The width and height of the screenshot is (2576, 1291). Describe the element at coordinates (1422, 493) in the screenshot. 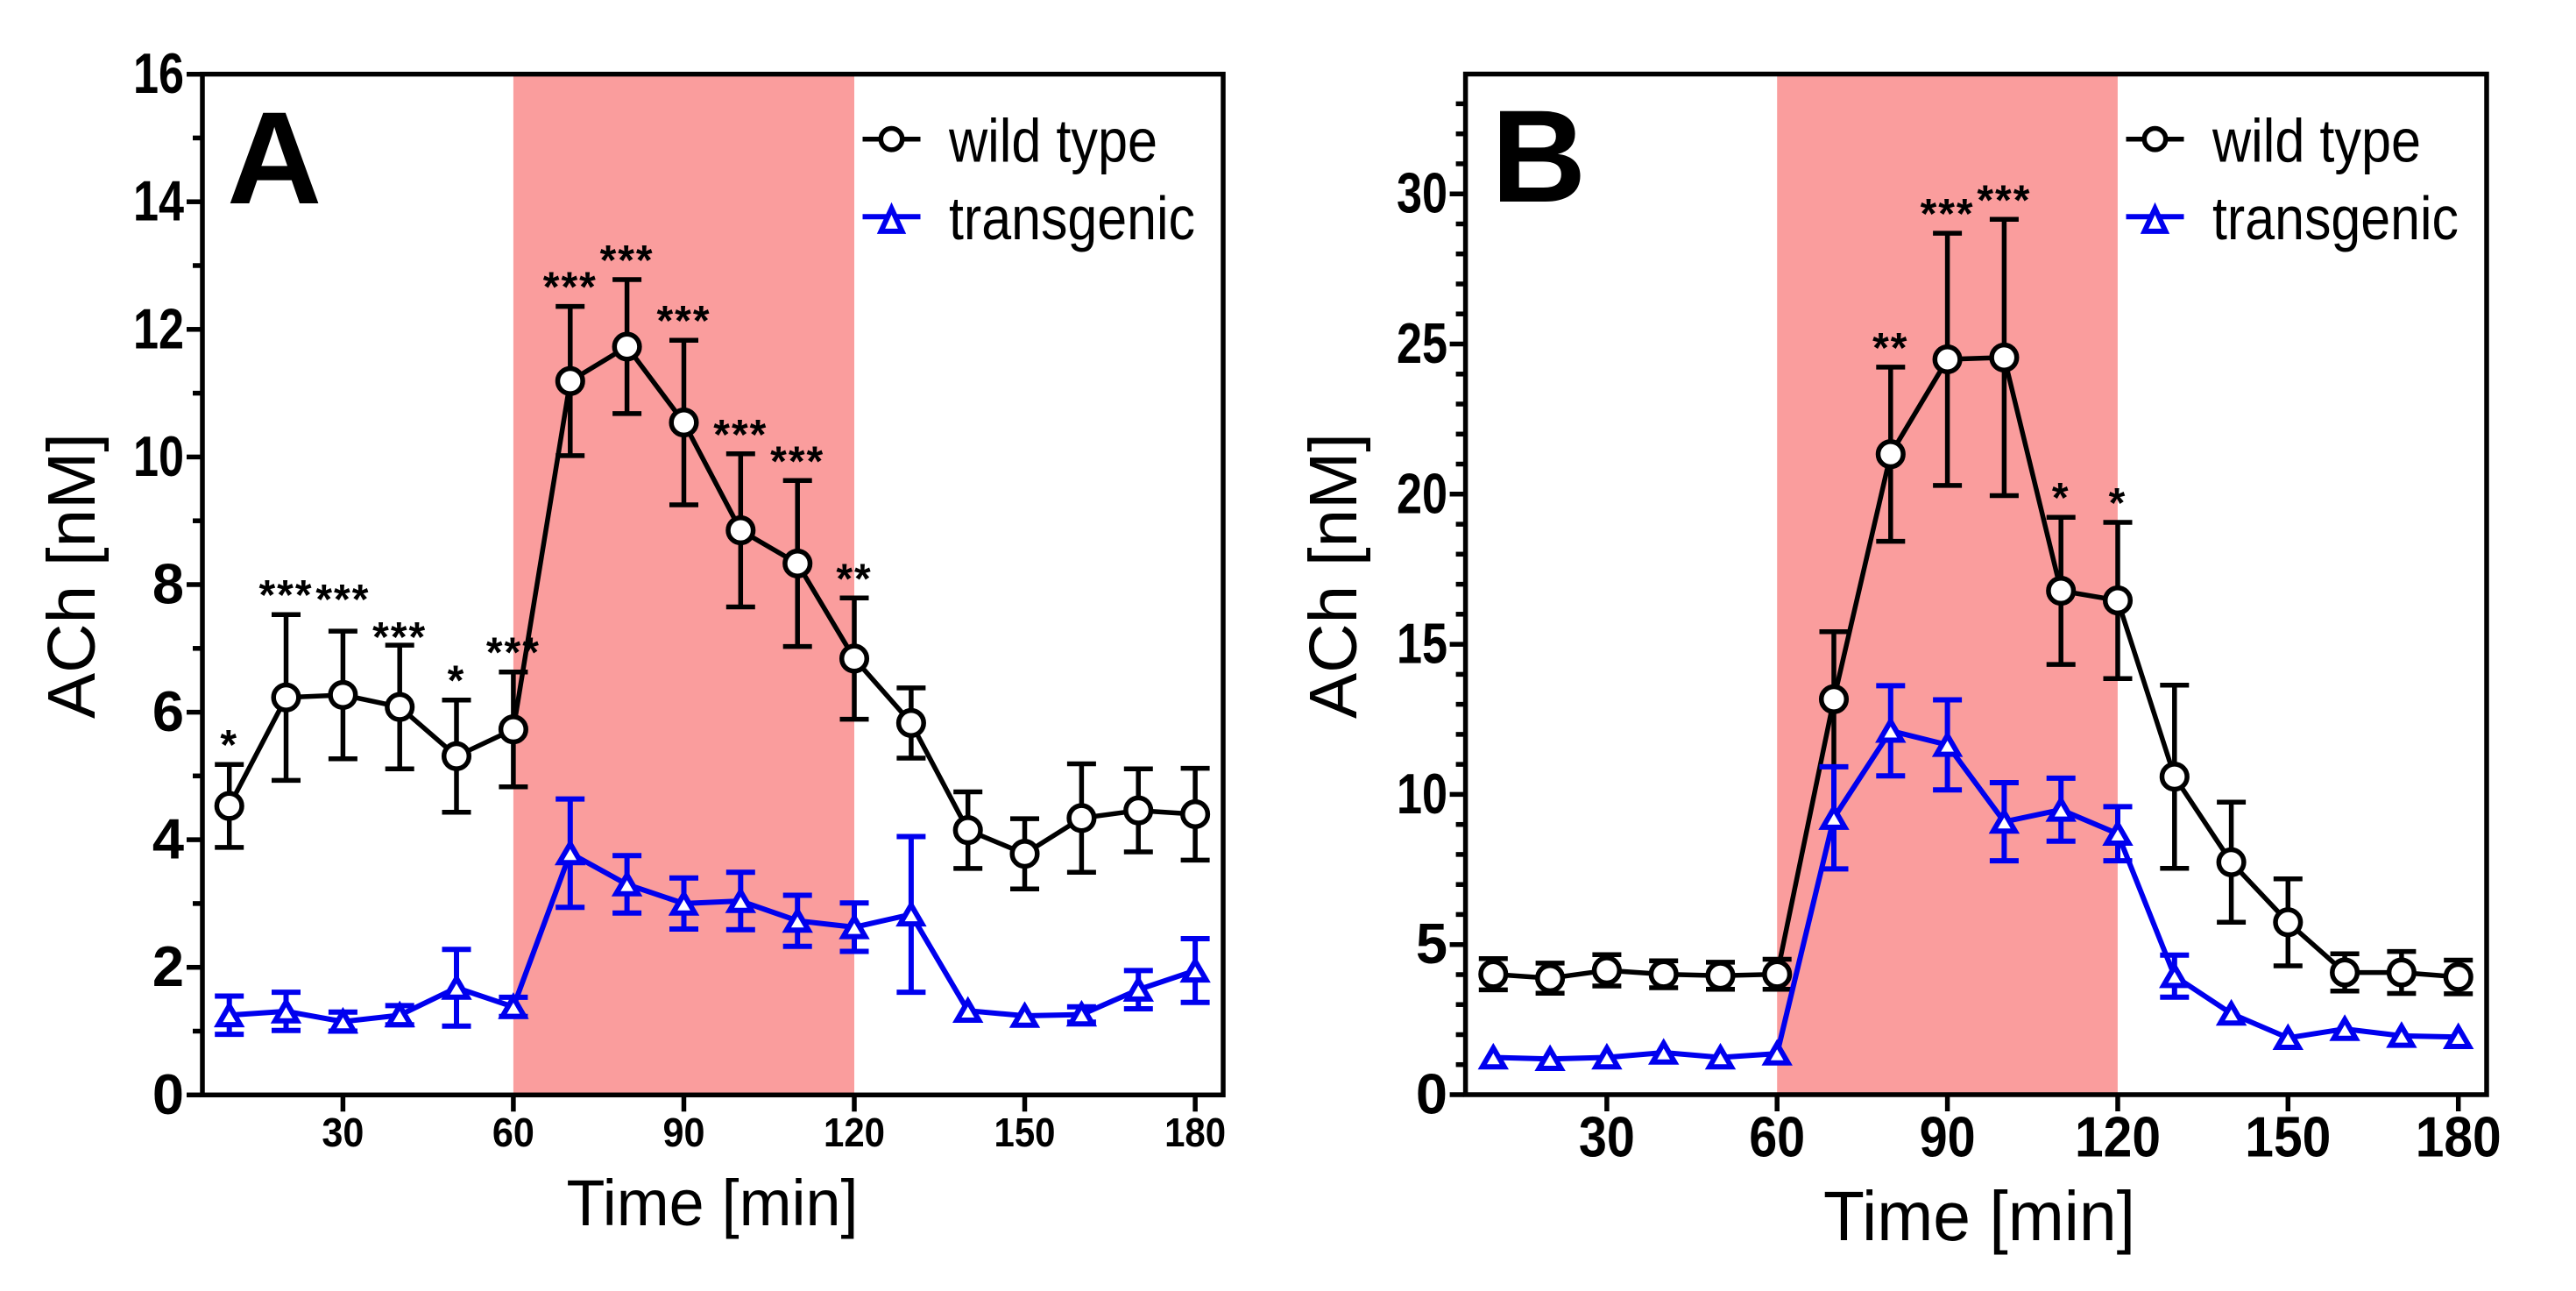

I see `svg-text: 20` at that location.